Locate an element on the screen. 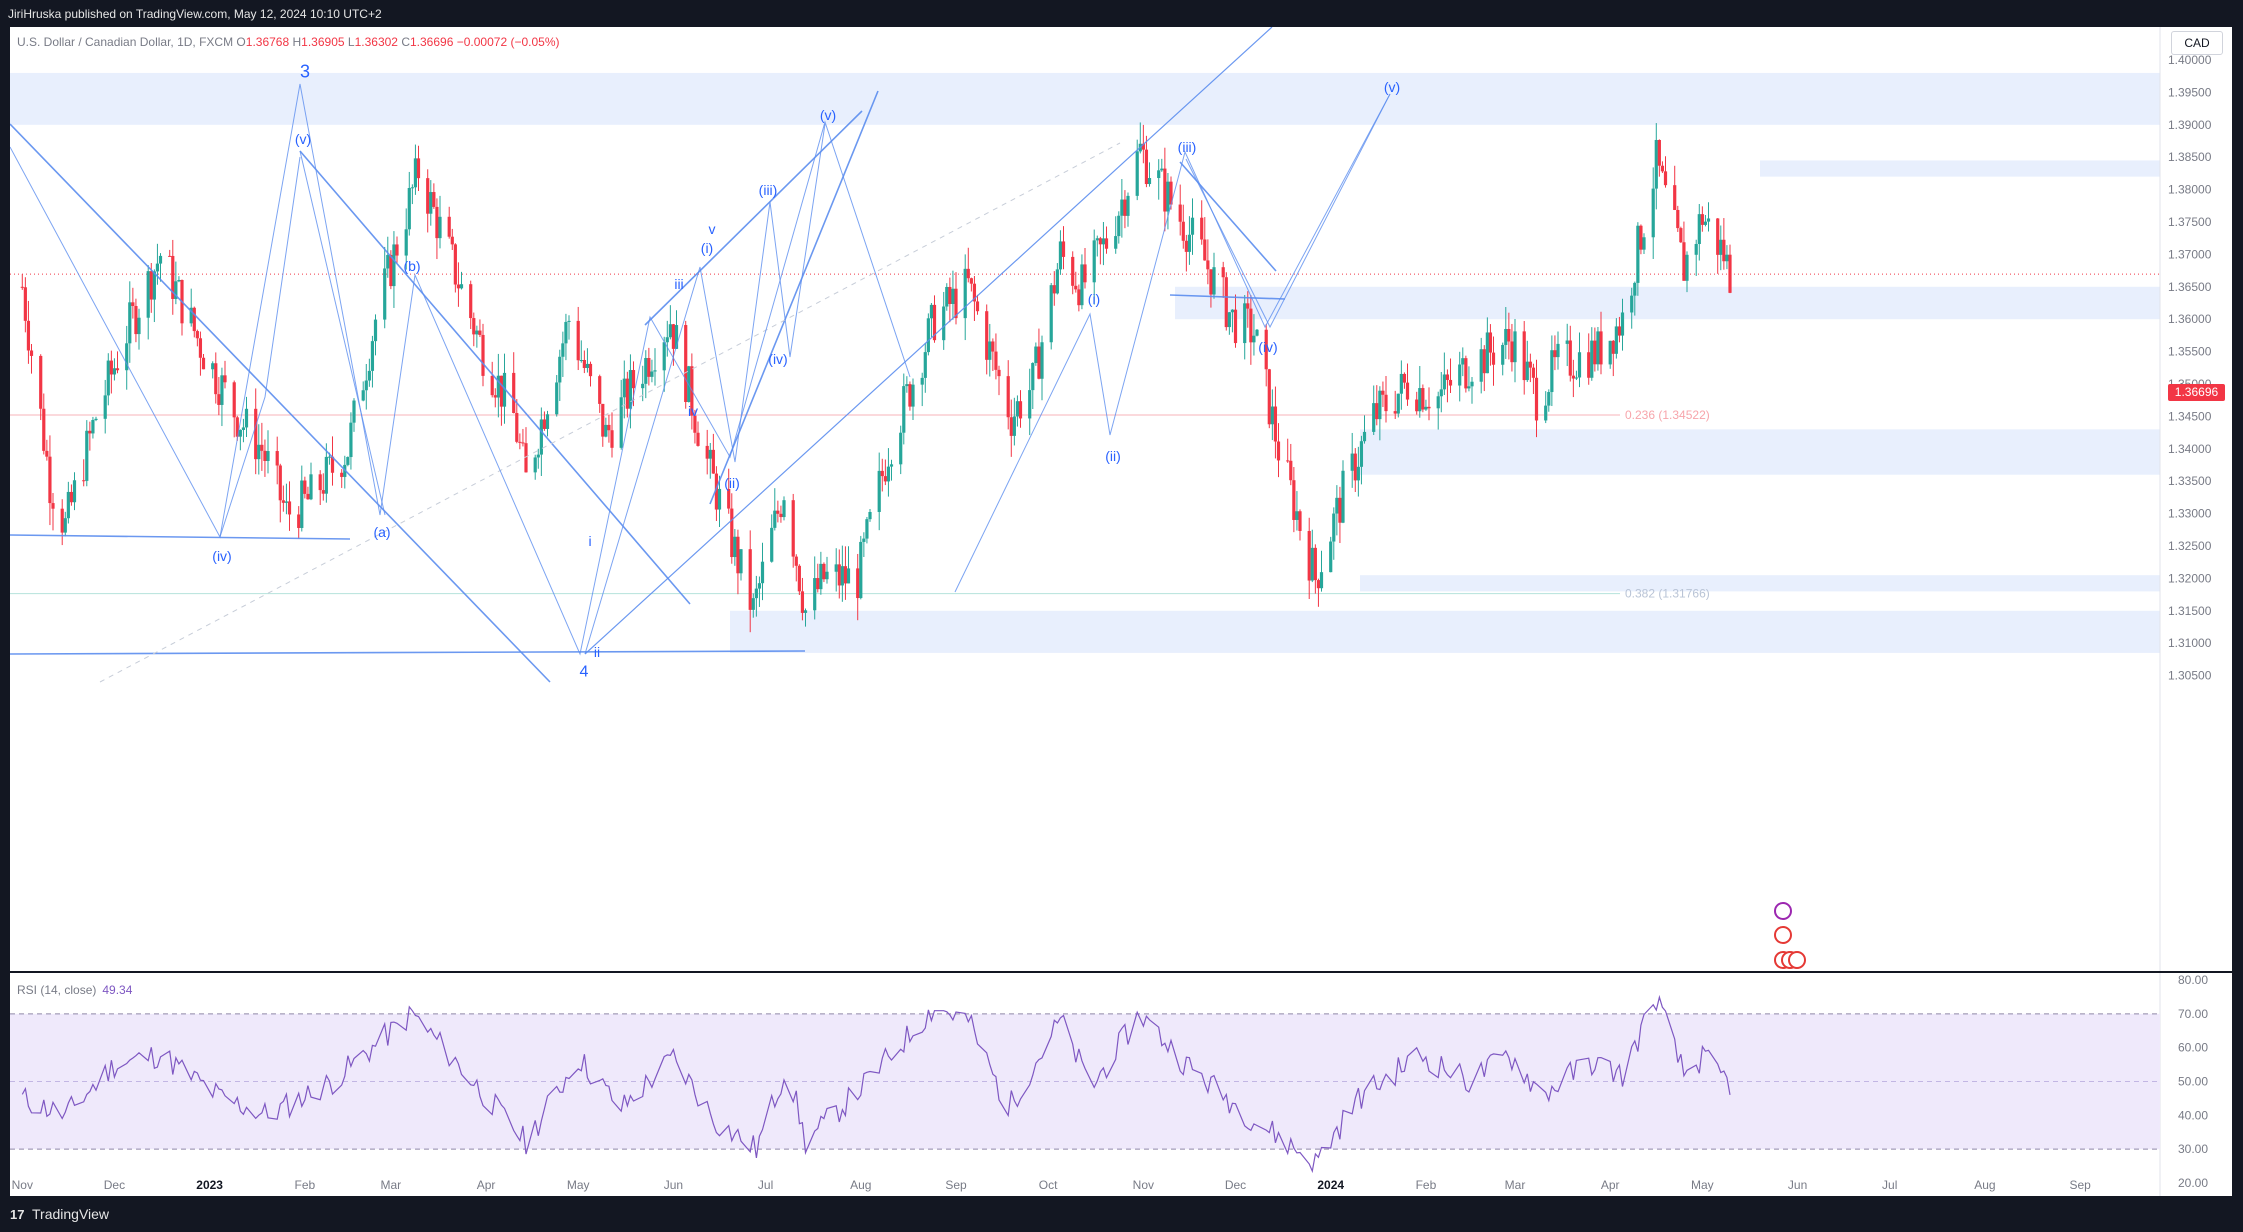  time-tick-label: 2024 is located at coordinates (1330, 1185).